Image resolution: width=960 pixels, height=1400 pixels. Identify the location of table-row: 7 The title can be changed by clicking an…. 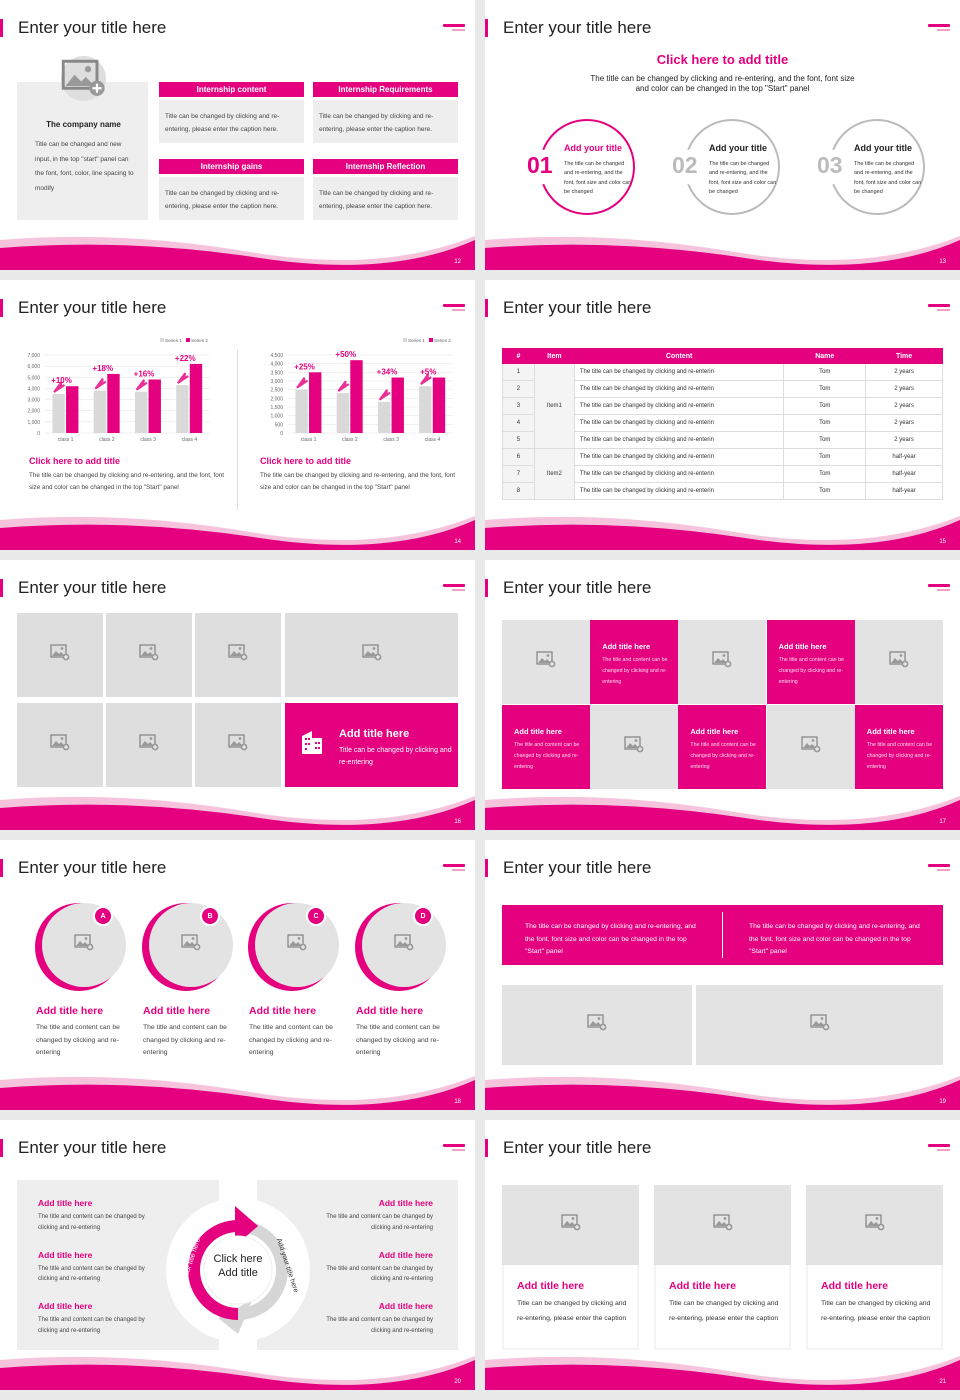
(722, 474).